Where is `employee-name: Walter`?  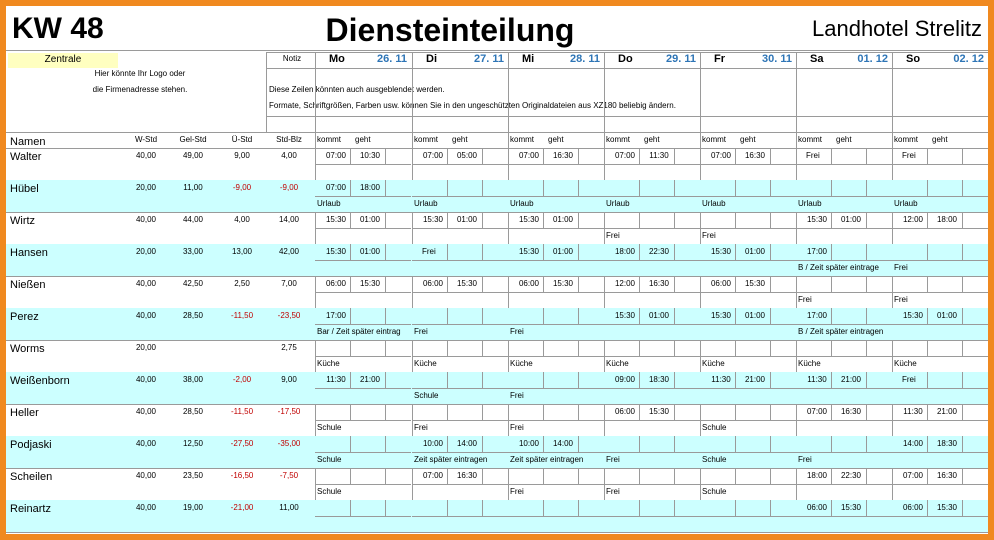
employee-name: Walter is located at coordinates (26, 157).